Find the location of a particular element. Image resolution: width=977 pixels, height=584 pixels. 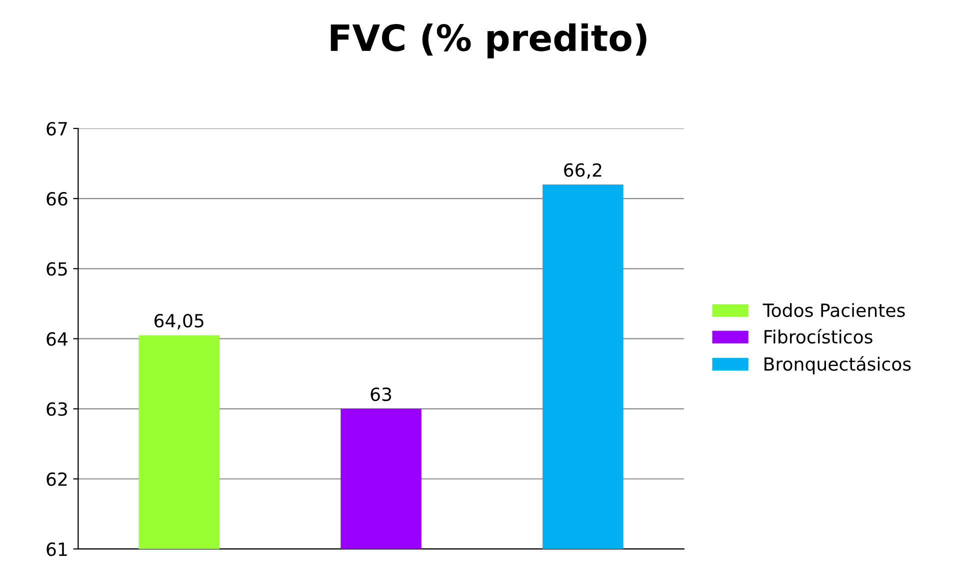

y-tick-label: 65 is located at coordinates (56, 269).